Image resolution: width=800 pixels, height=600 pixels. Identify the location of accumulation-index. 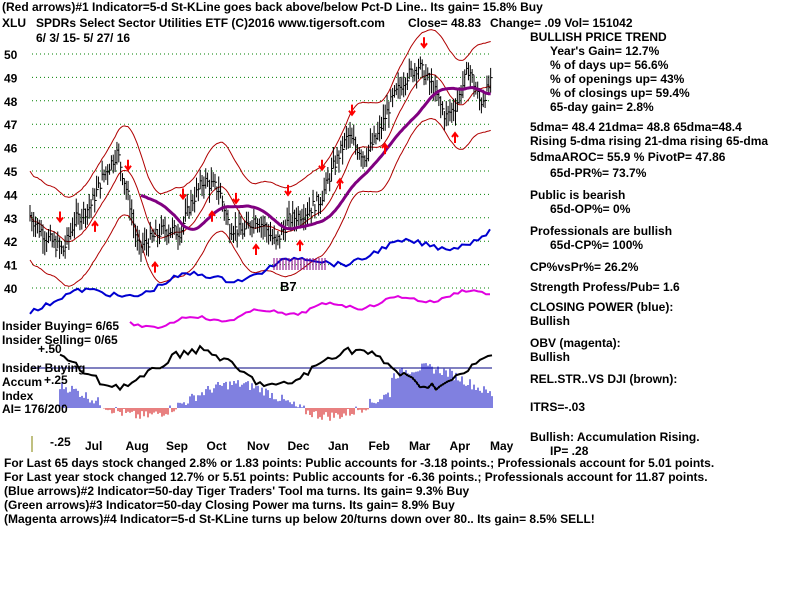
(276, 382).